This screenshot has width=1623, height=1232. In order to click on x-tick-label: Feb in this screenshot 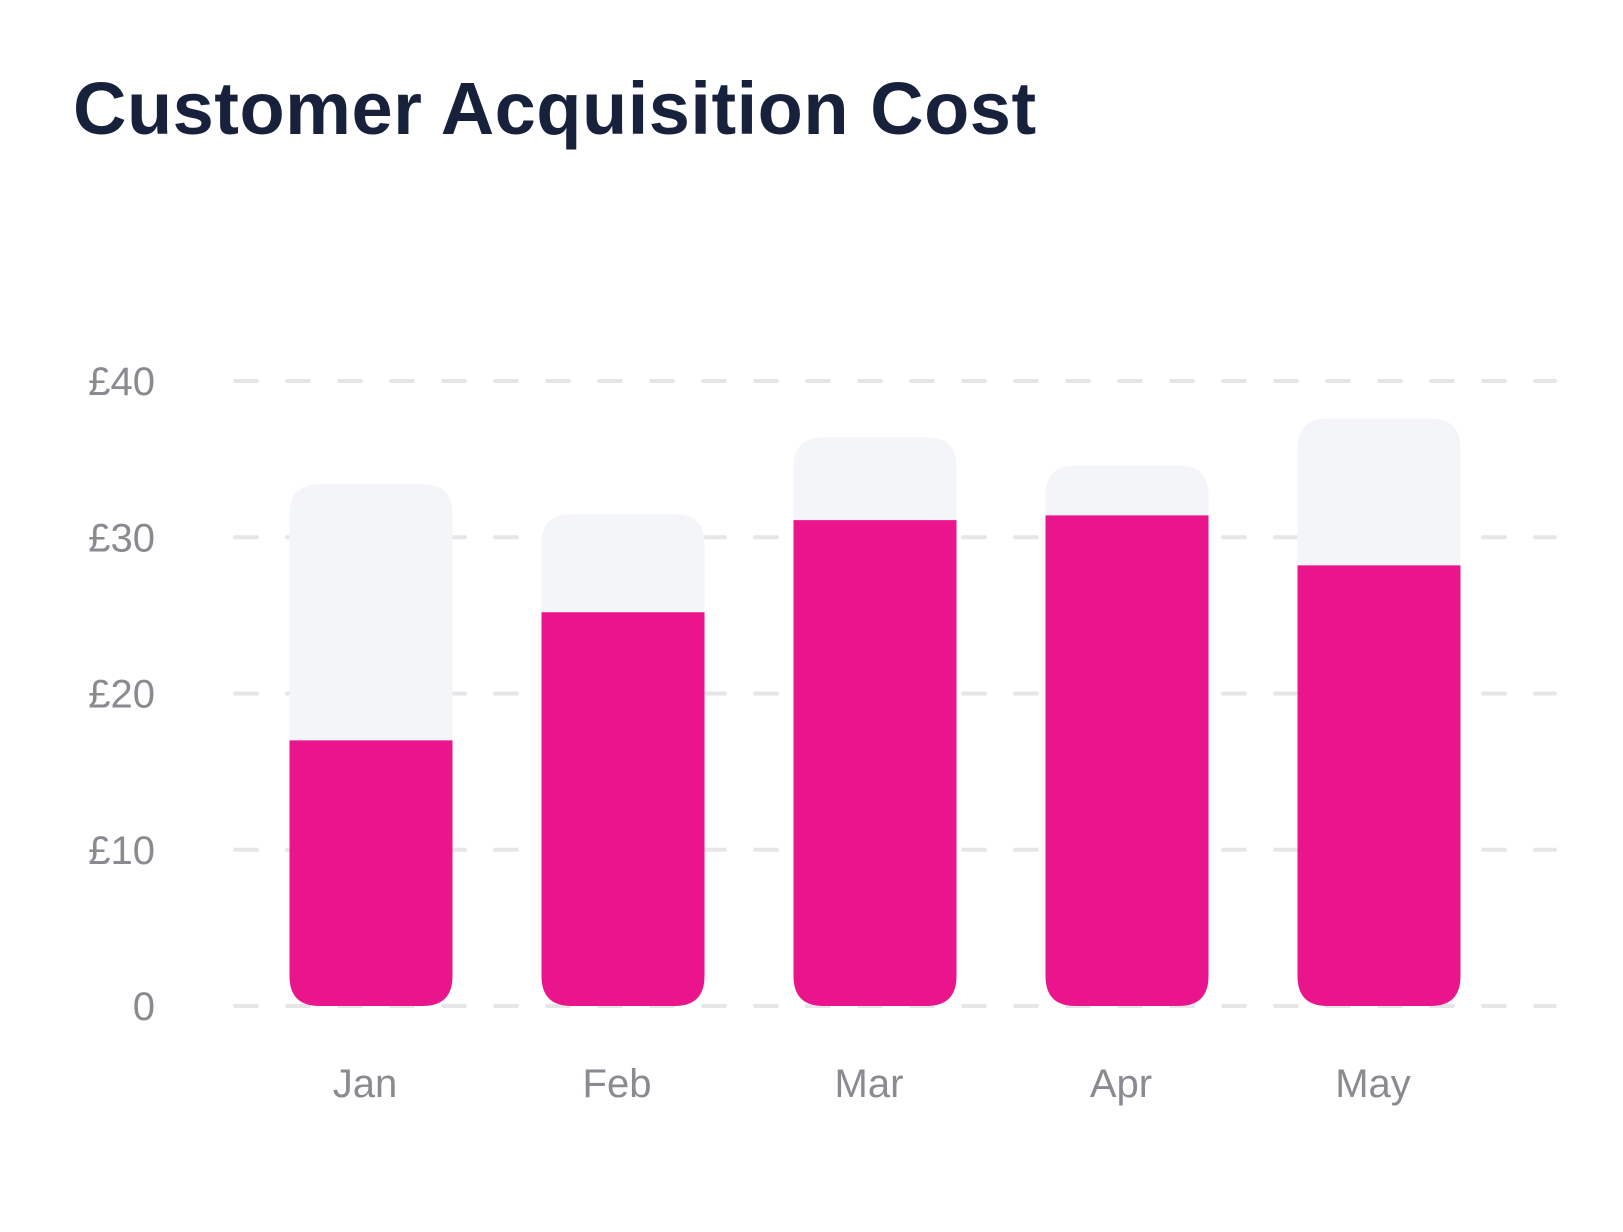, I will do `click(617, 1084)`.